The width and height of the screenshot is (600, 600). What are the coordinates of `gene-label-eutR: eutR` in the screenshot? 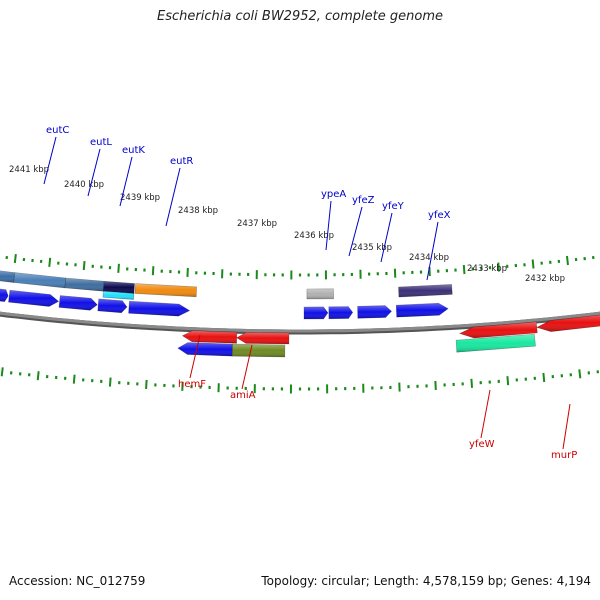 It's located at (179, 191).